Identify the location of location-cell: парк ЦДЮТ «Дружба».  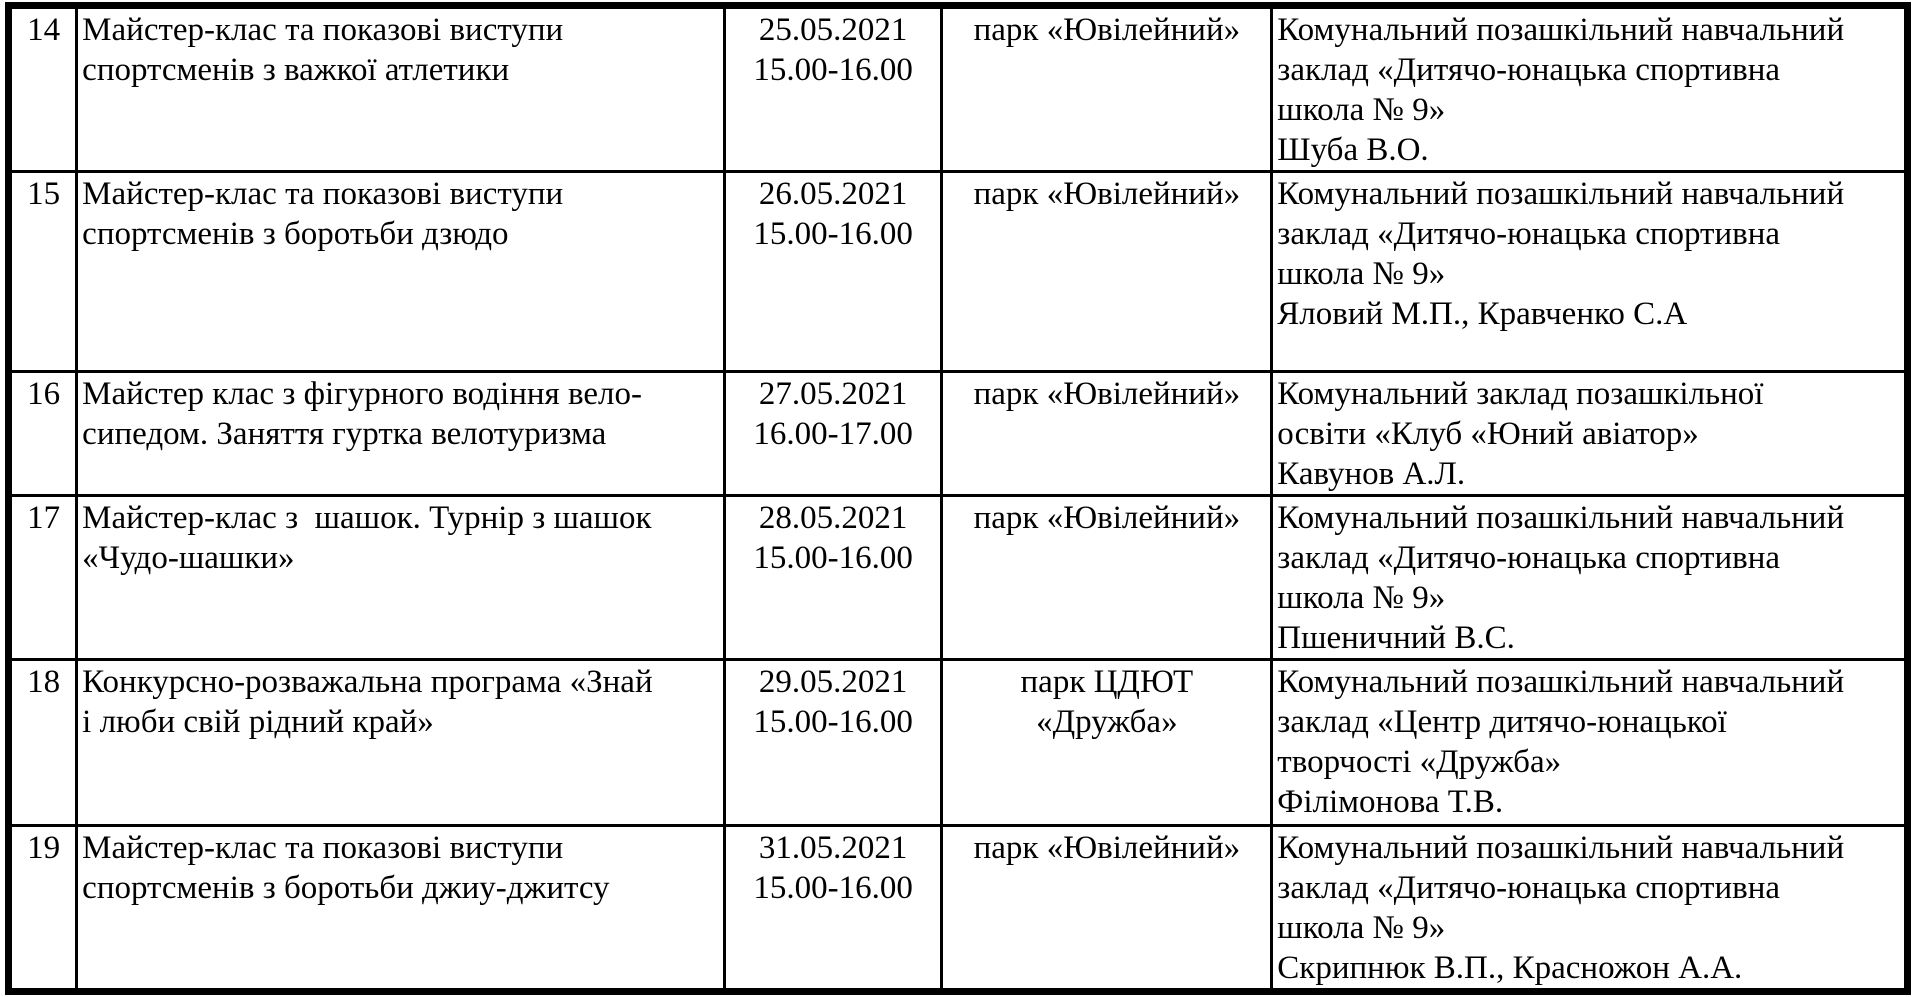
(1107, 742).